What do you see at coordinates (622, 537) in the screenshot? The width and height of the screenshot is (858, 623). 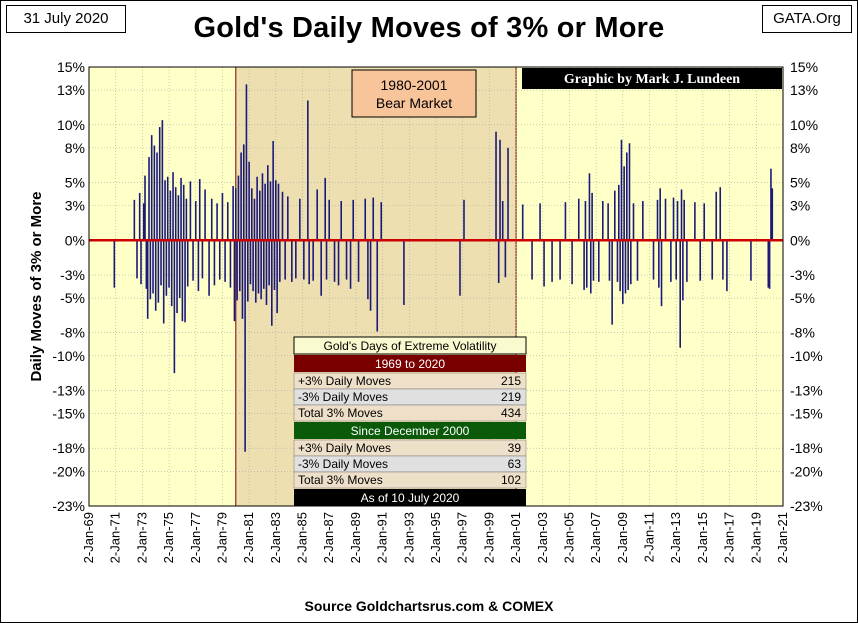 I see `x-tick-label: 2-Jan-09` at bounding box center [622, 537].